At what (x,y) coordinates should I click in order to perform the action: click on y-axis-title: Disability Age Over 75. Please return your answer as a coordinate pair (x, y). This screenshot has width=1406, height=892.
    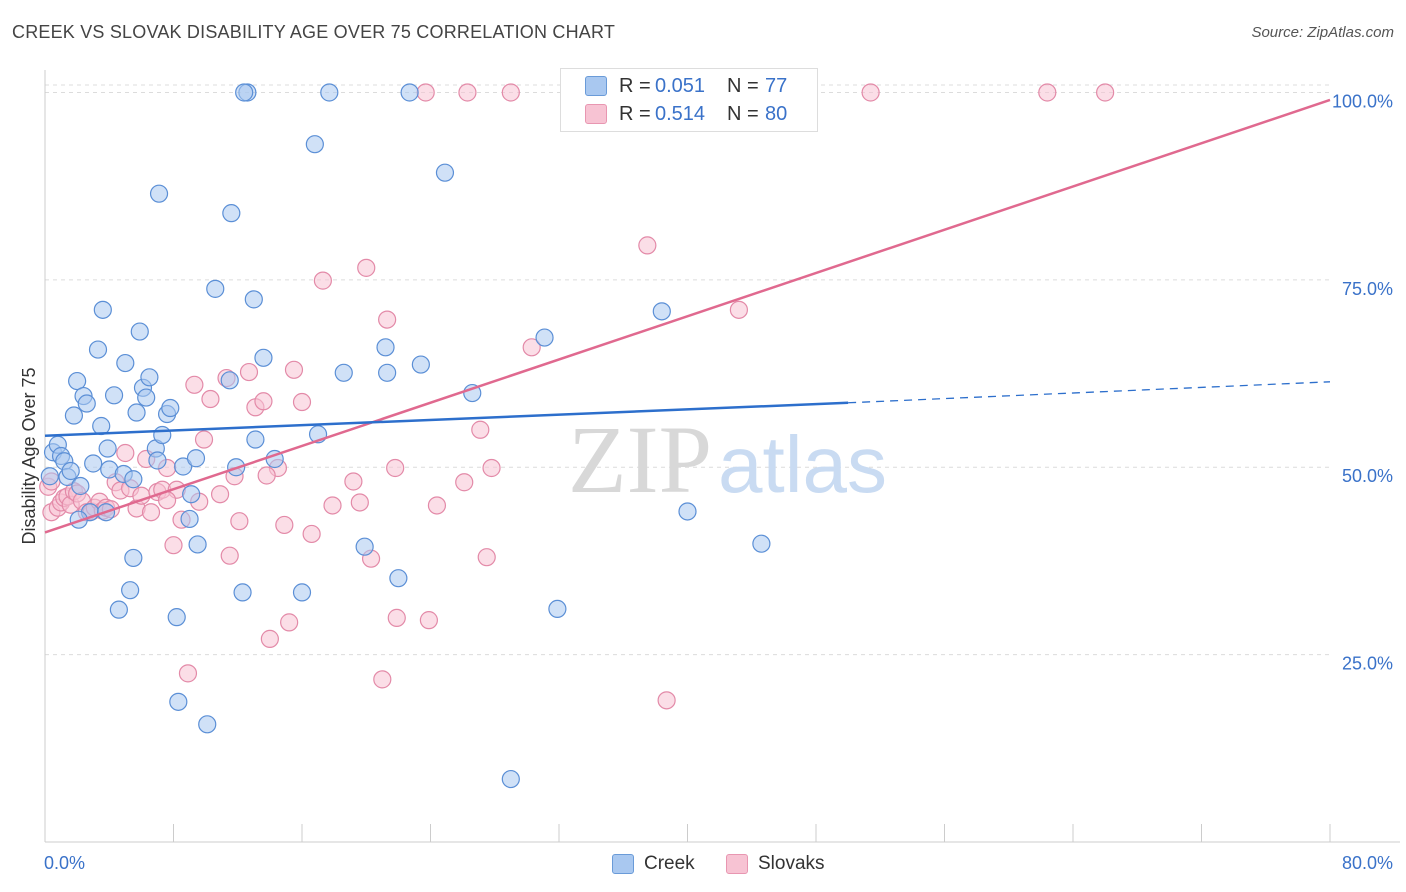
    Looking at the image, I should click on (29, 455).